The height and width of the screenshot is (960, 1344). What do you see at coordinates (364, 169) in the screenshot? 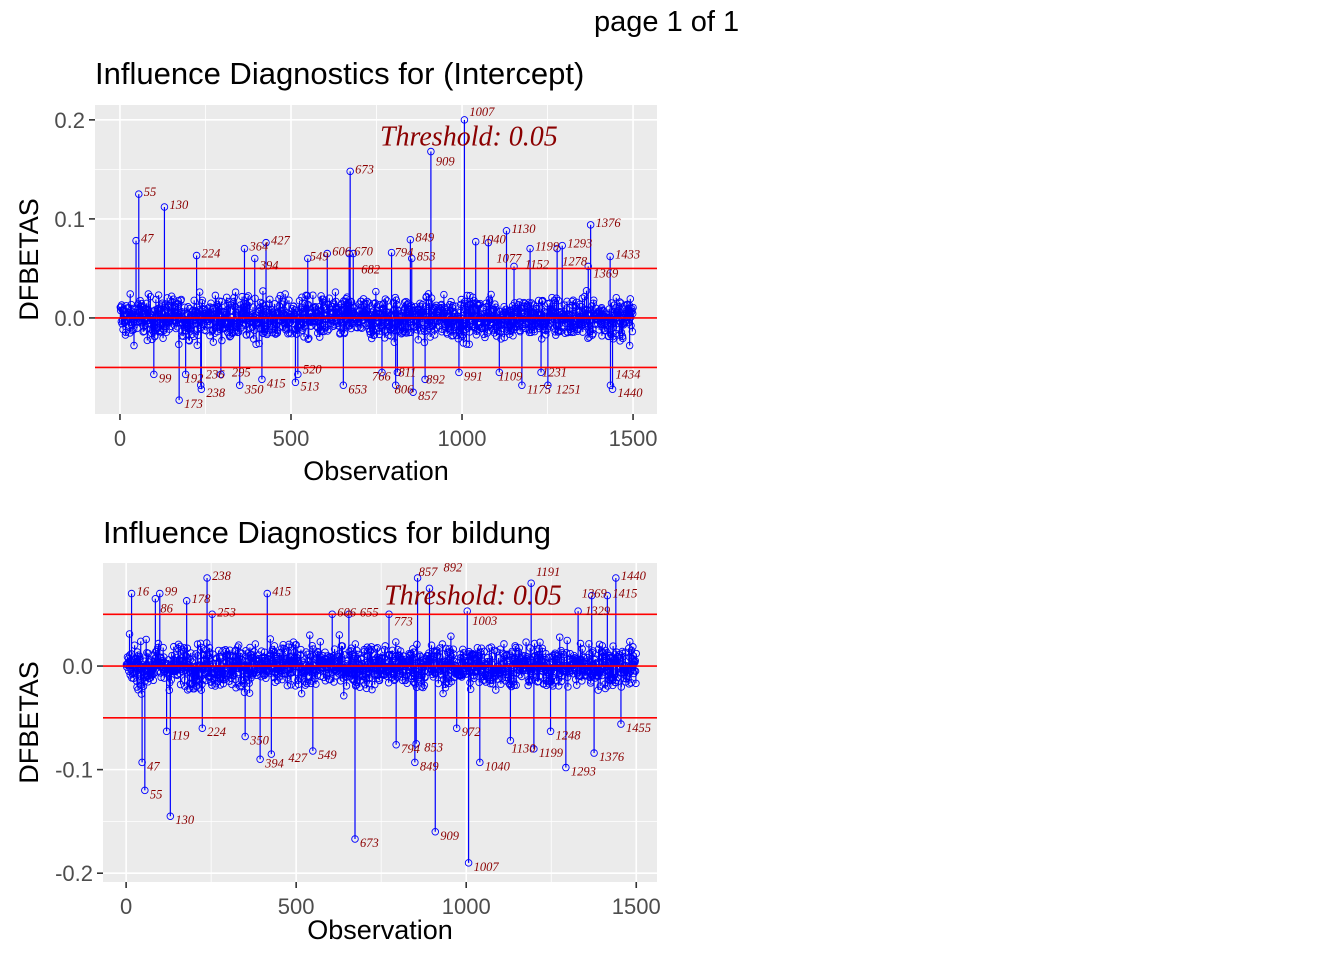
I see `point-label: 673` at bounding box center [364, 169].